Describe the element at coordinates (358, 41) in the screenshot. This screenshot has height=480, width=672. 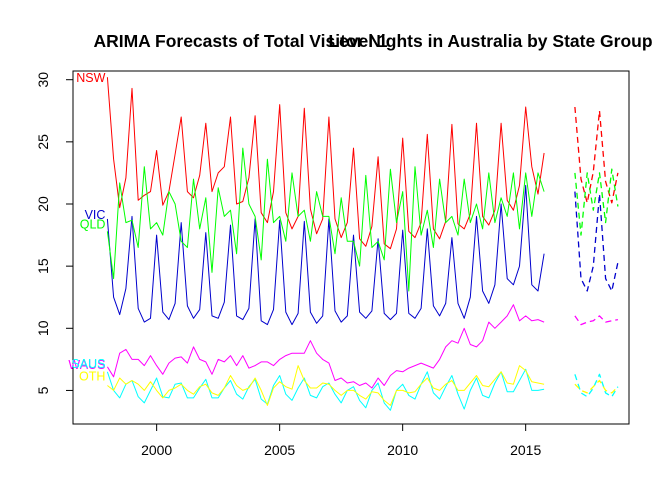
I see `chart-title-overlay: Level 1` at that location.